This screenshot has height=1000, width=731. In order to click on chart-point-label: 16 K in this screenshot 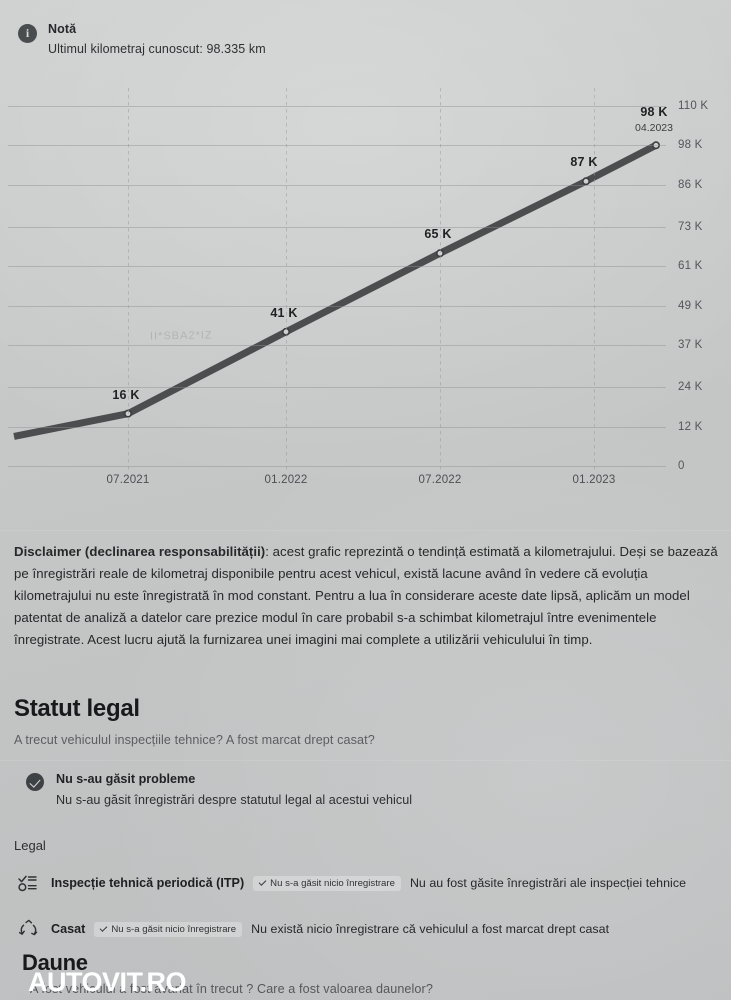, I will do `click(126, 394)`.